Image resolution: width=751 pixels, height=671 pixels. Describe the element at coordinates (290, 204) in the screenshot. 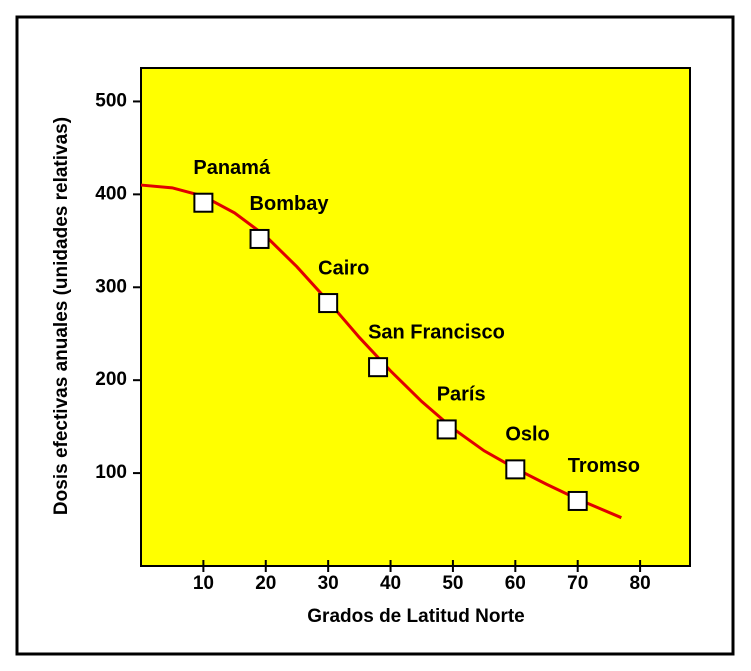

I see `point-label: Bombay` at that location.